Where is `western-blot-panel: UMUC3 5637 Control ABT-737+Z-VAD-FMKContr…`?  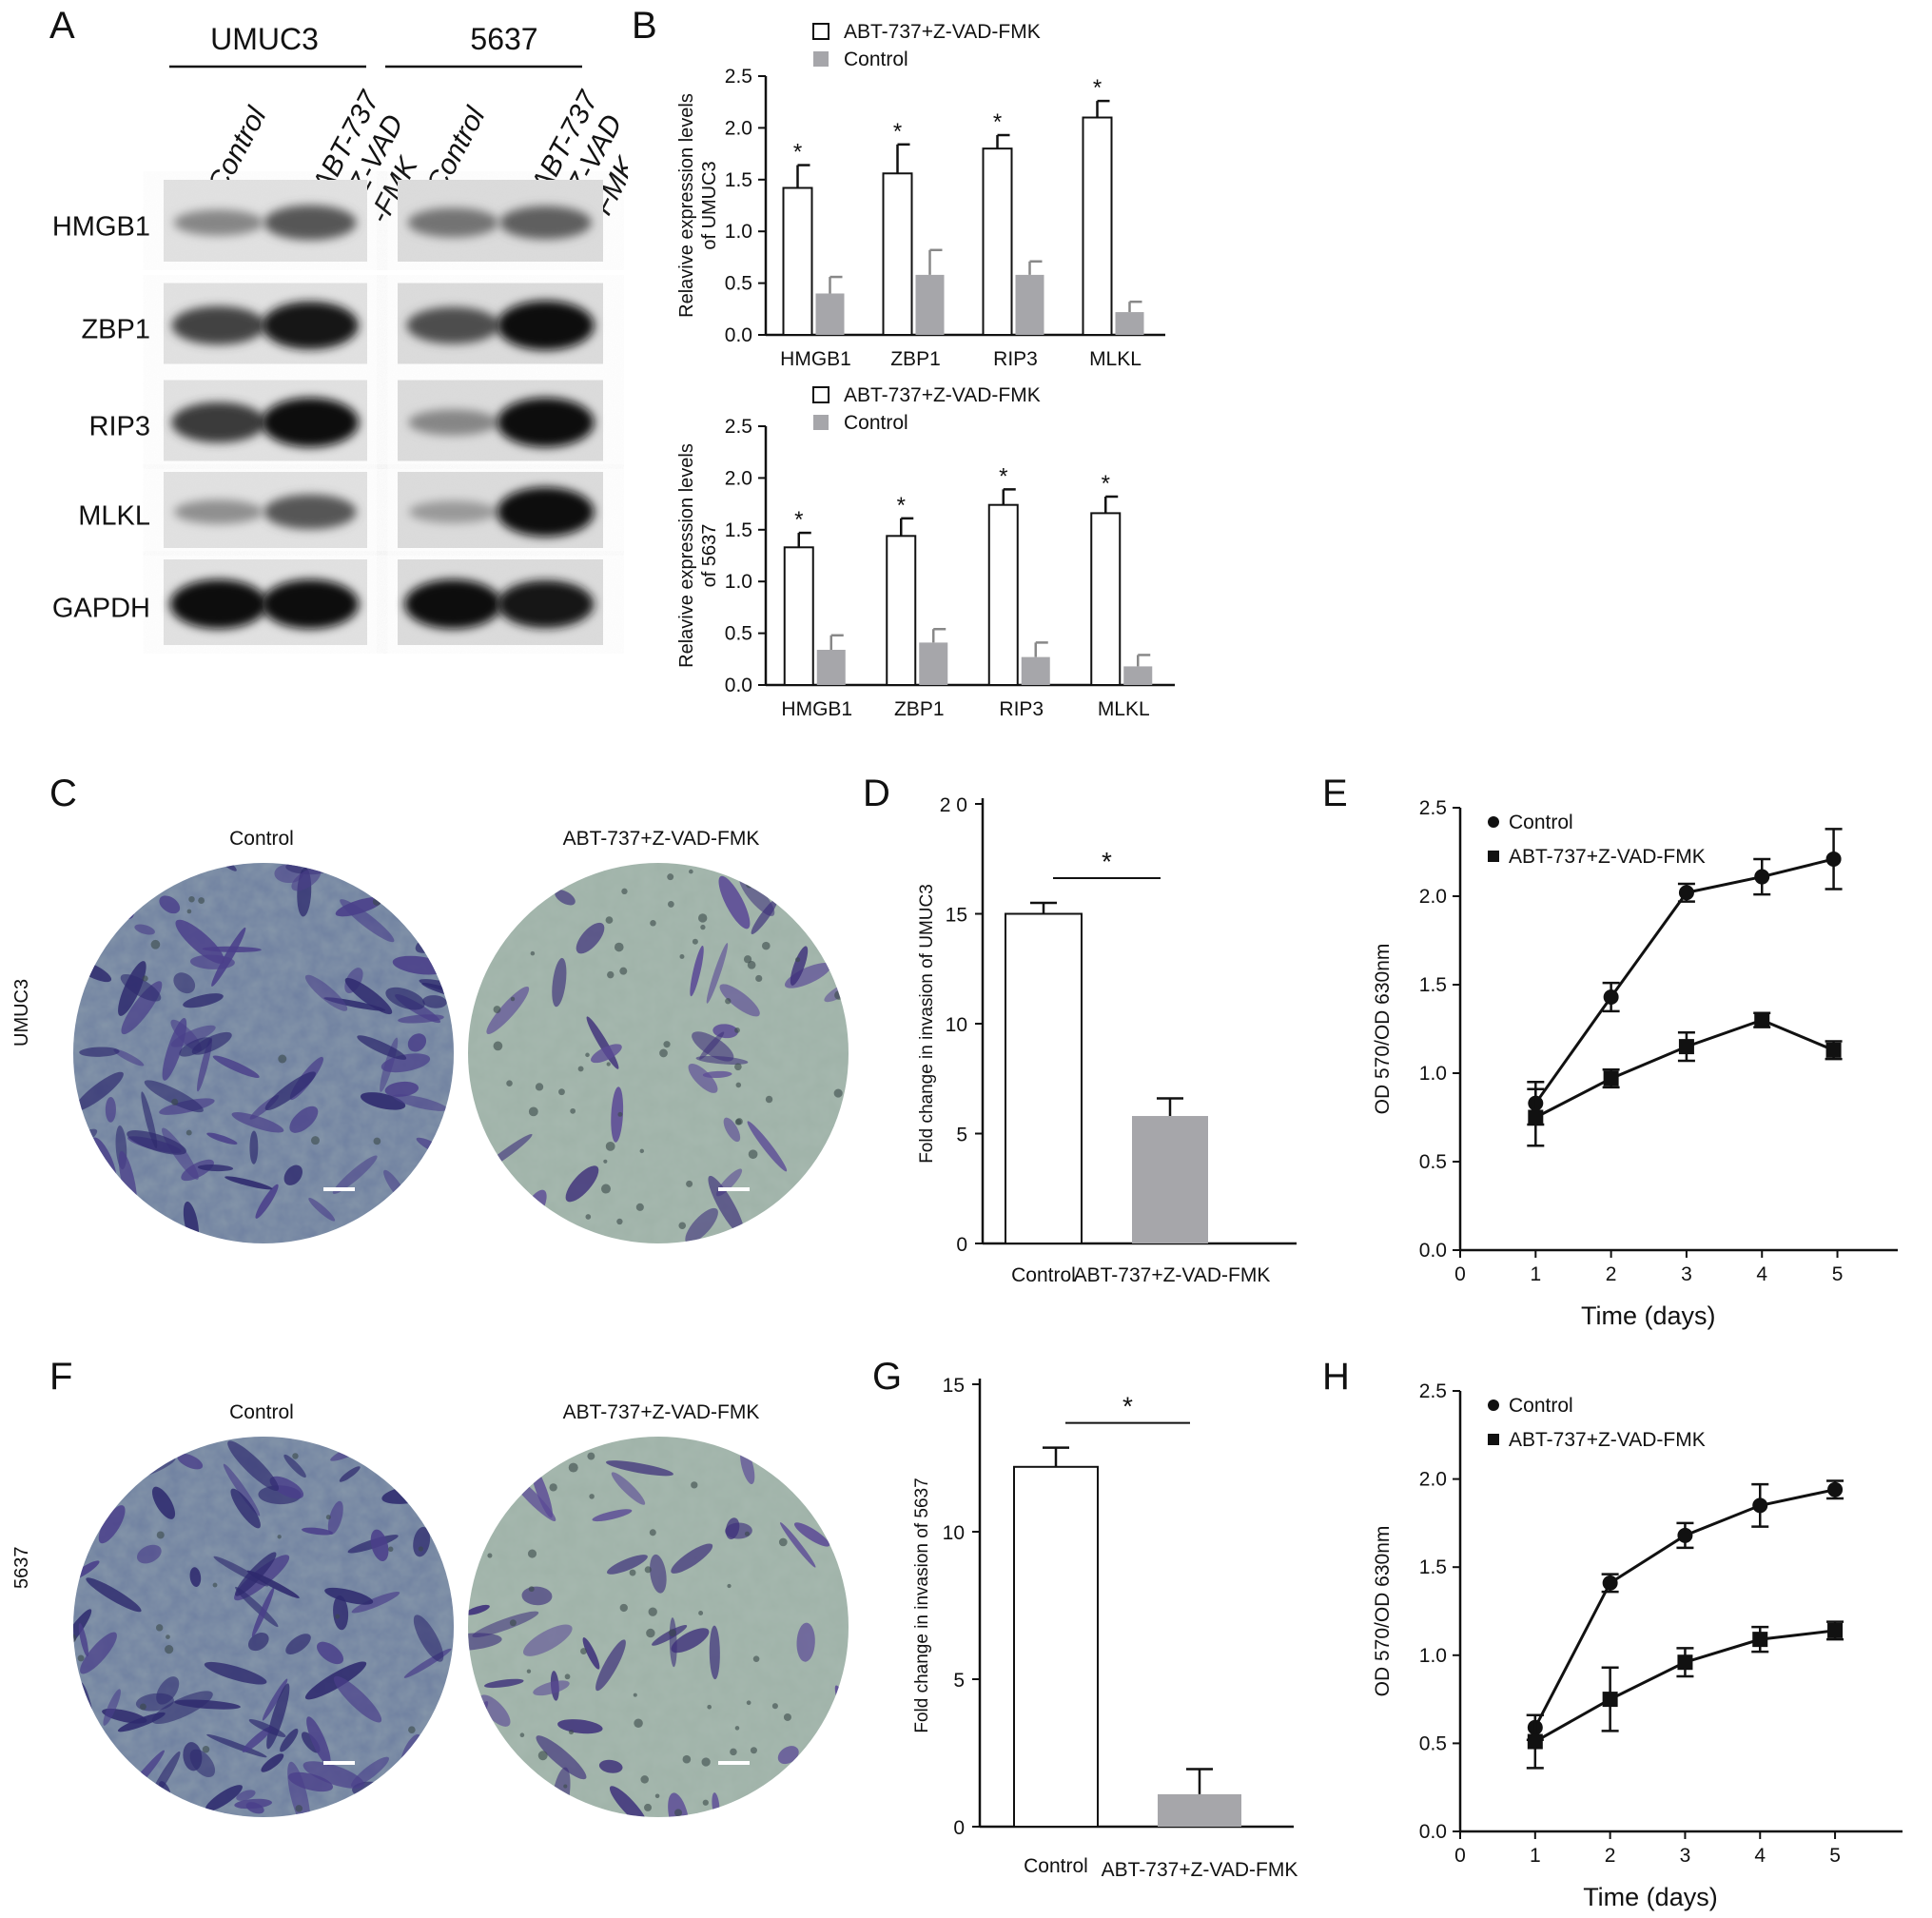
western-blot-panel: UMUC3 5637 Control ABT-737+Z-VAD-FMKContr… is located at coordinates (340, 333).